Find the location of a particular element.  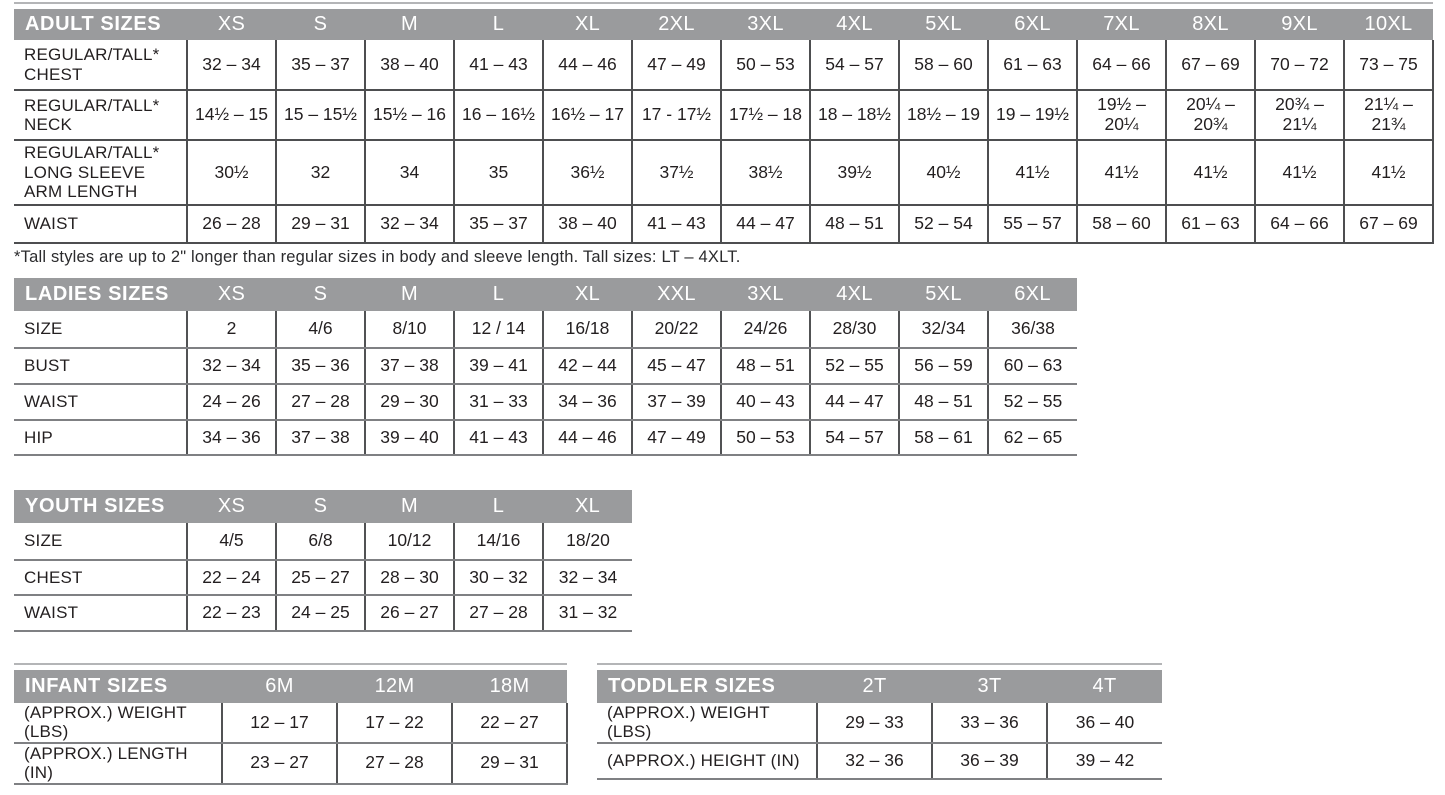

size-value-cell: 58 – 61 is located at coordinates (943, 438).